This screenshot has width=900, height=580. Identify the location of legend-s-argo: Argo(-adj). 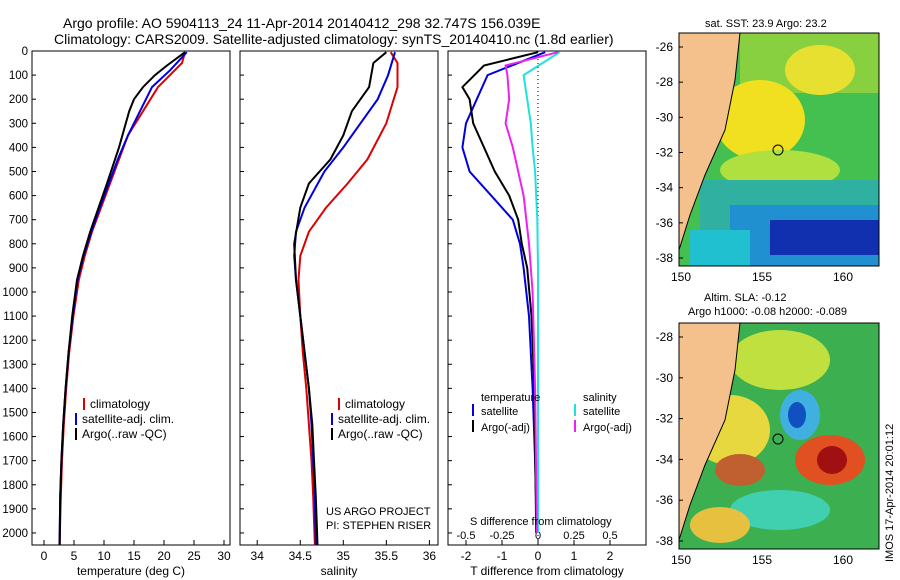
(607, 428).